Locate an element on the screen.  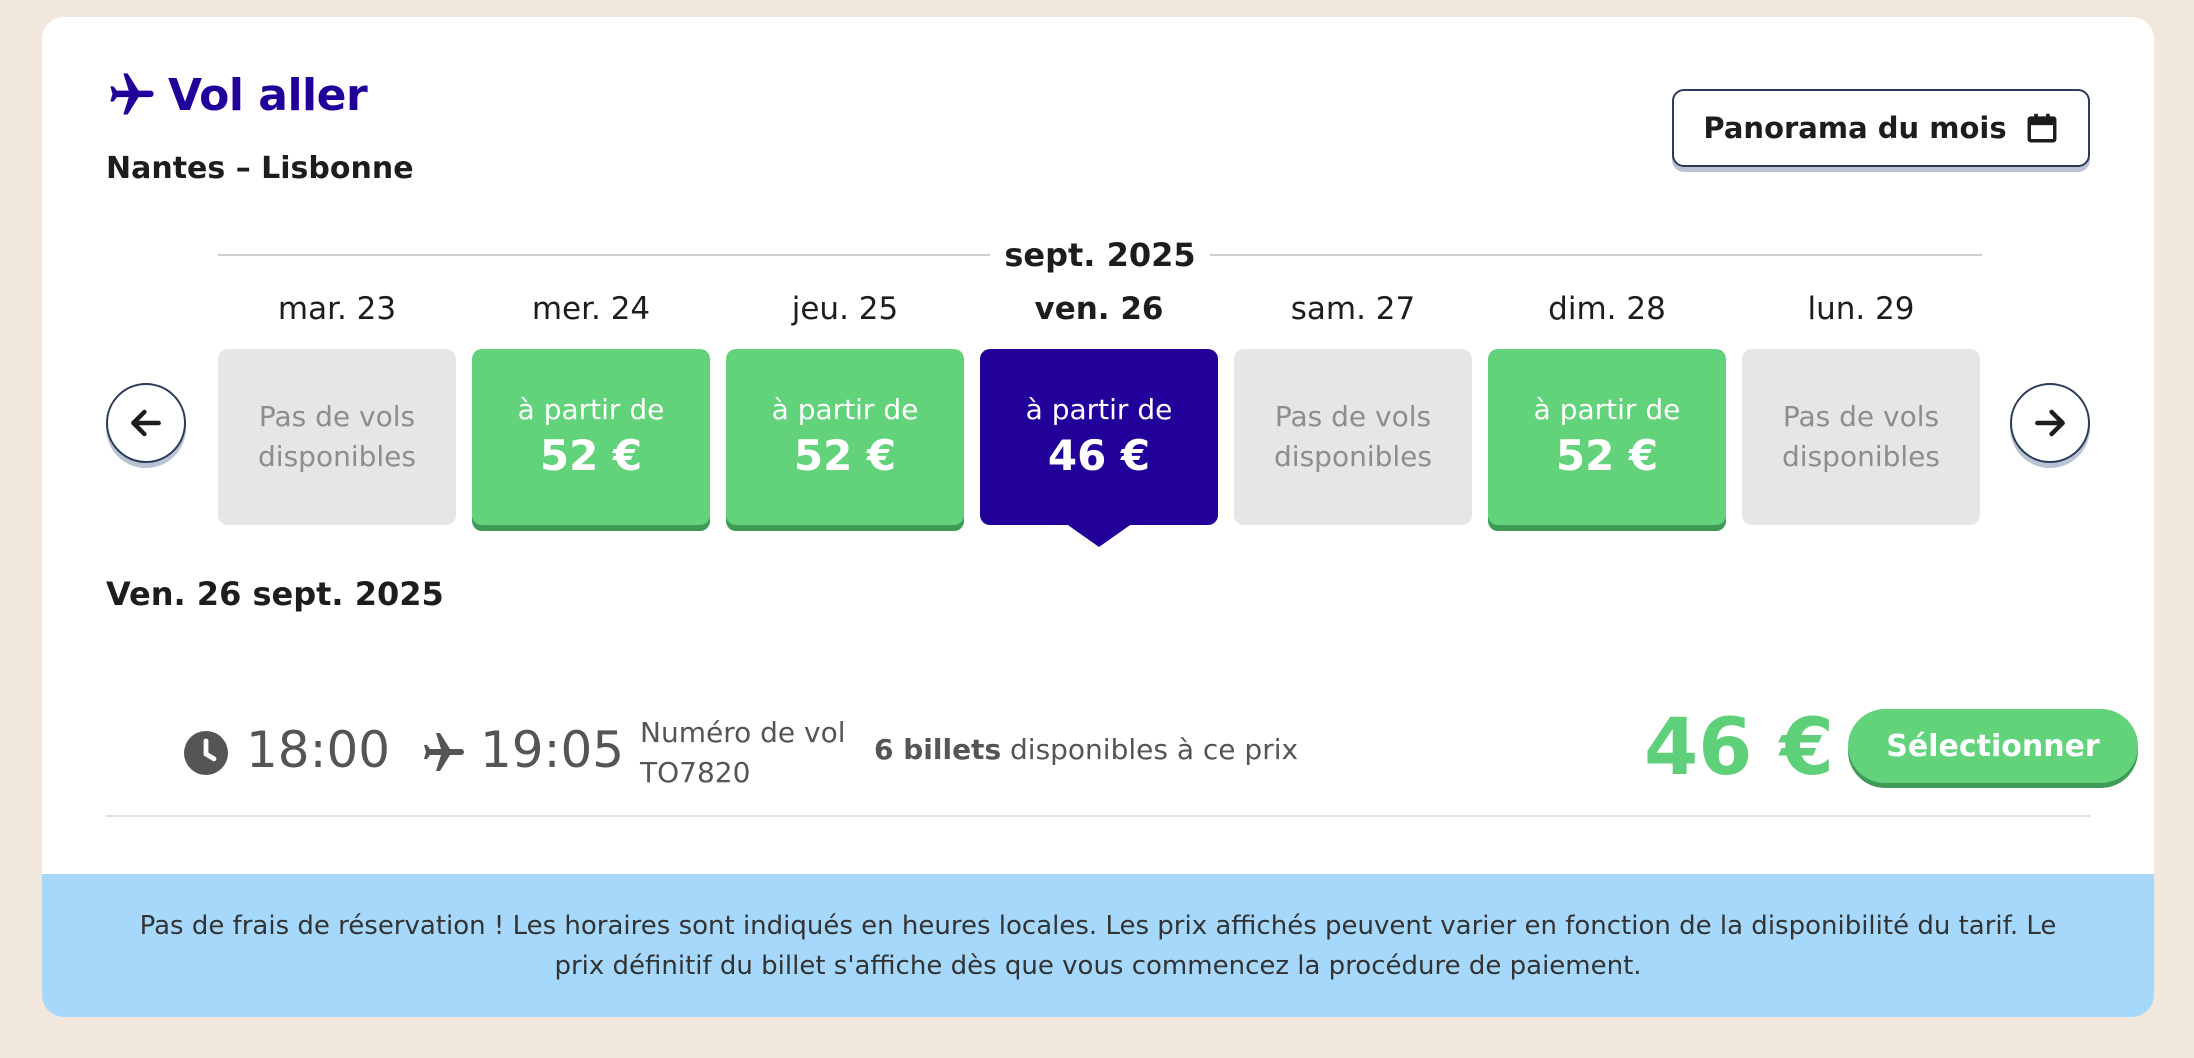
month-header: sept. 2025 is located at coordinates (1100, 255).